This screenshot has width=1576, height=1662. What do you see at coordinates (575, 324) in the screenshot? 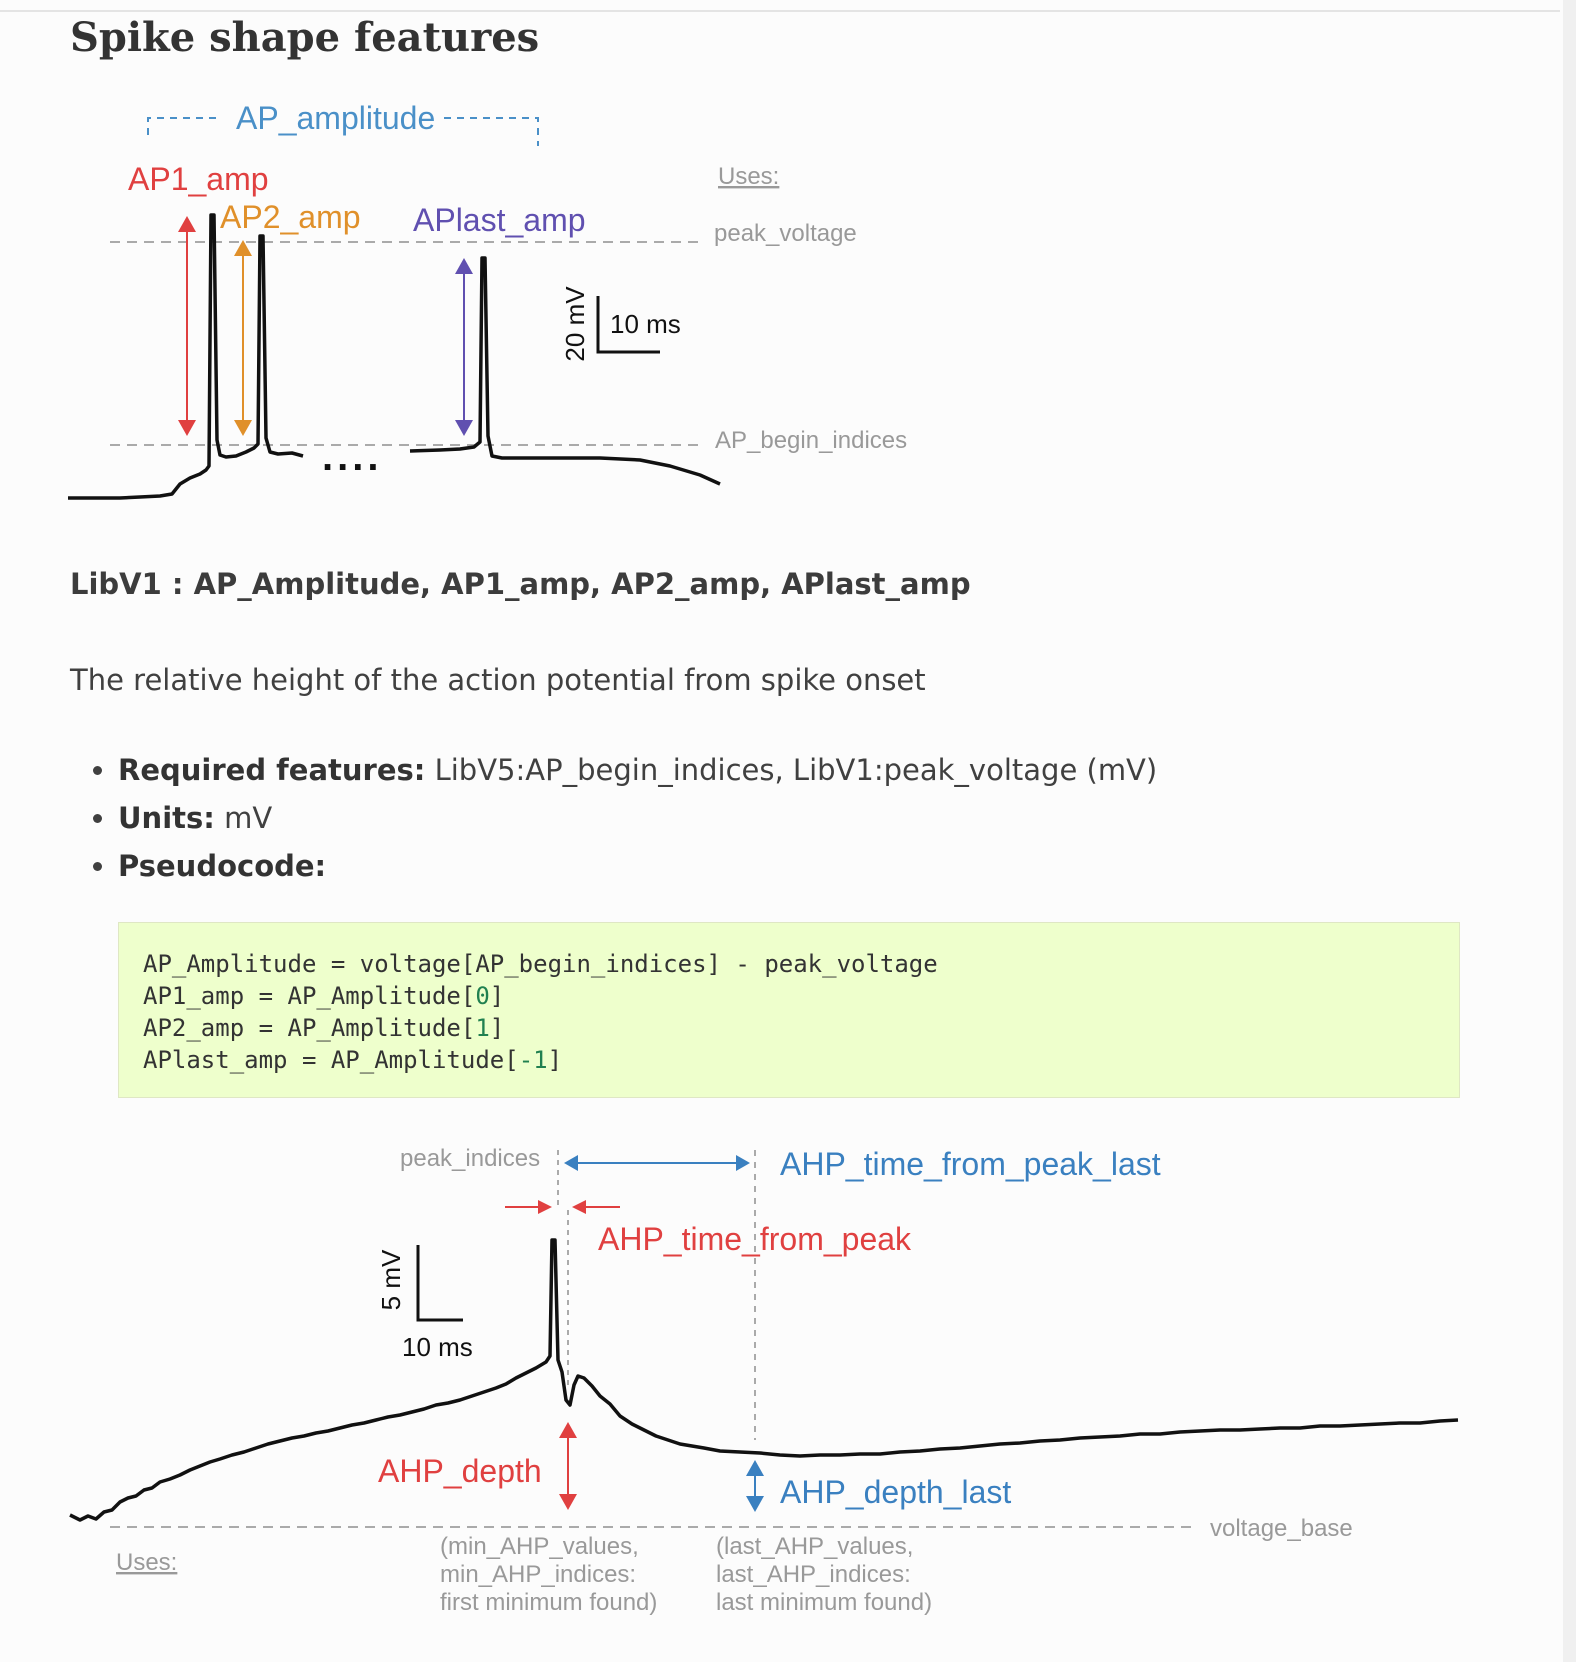
I see `scale-voltage-label: 20 mV` at bounding box center [575, 324].